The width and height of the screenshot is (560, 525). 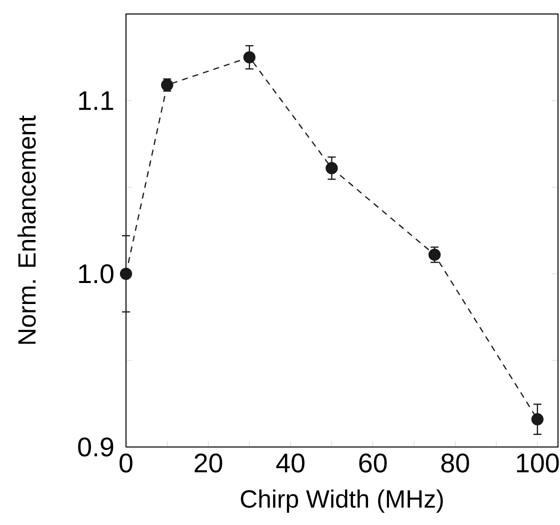 I want to click on x-tick-label: 20, so click(x=208, y=463).